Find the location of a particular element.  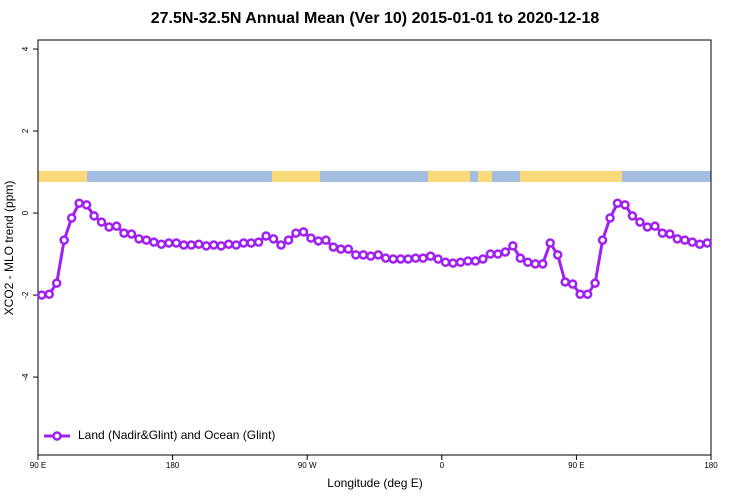

y-tick-label: -2 is located at coordinates (25, 295).